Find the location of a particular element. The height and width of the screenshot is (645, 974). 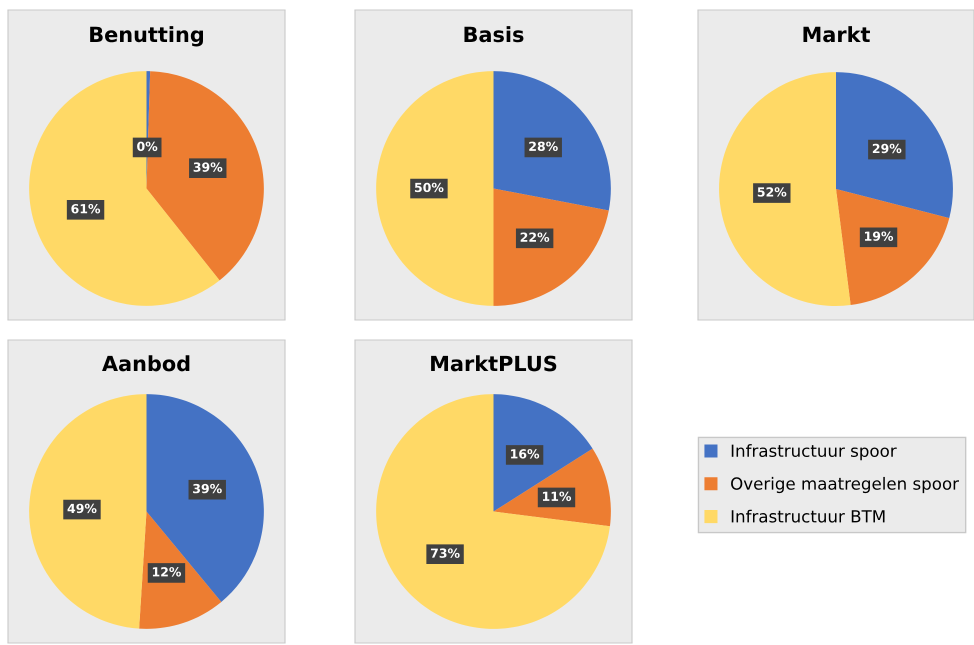

legend-label: Overige maatregelen spoor is located at coordinates (845, 485).